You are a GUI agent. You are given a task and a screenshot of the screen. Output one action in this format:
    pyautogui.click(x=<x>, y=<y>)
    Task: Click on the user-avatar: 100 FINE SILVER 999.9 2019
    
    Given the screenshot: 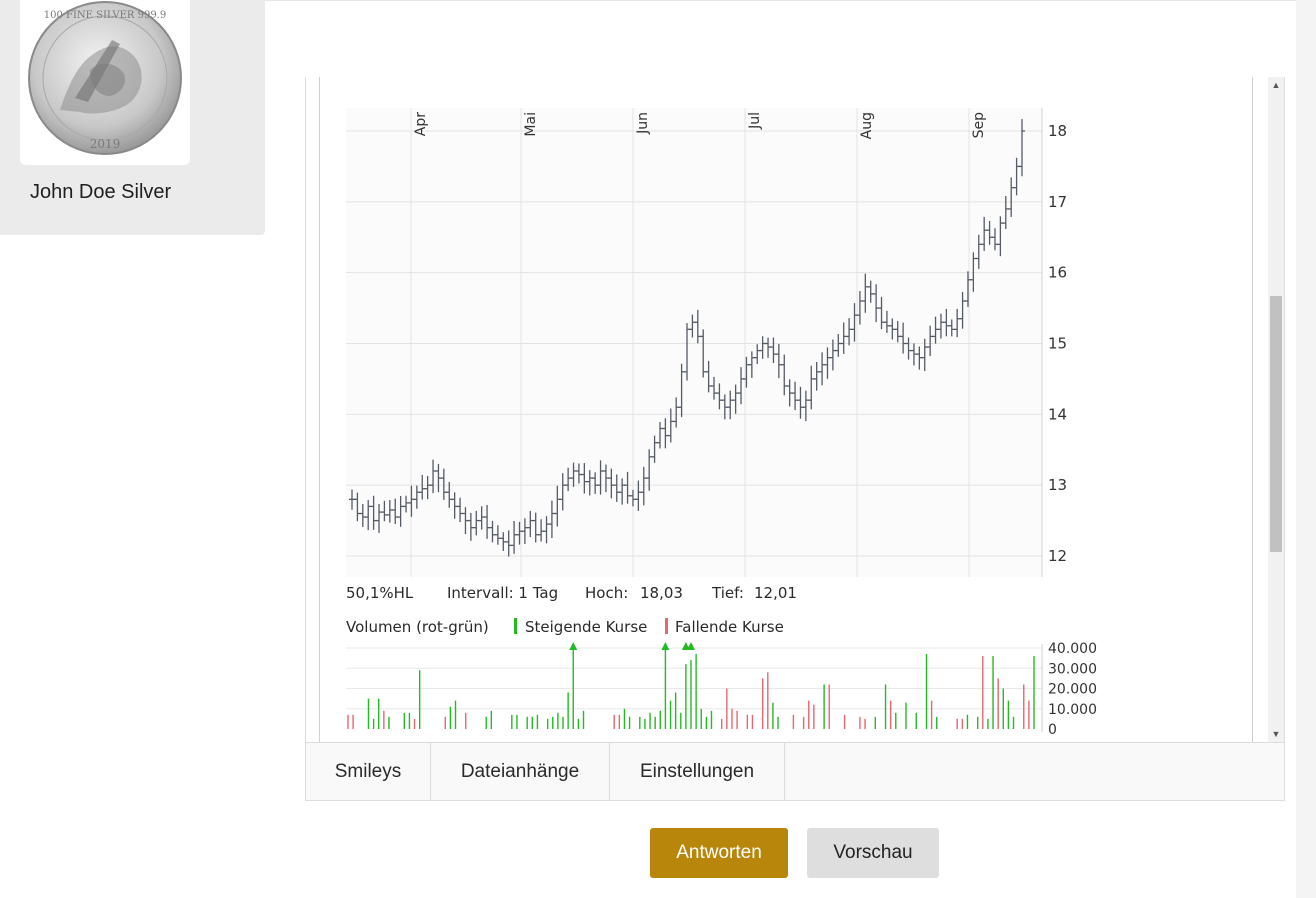 What is the action you would take?
    pyautogui.click(x=105, y=82)
    